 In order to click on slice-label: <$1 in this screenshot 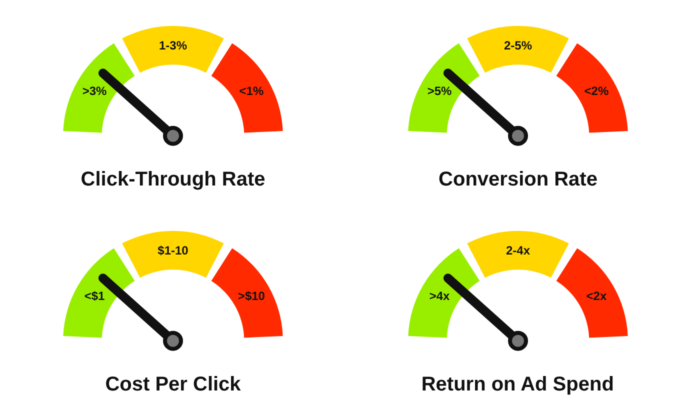, I will do `click(95, 295)`.